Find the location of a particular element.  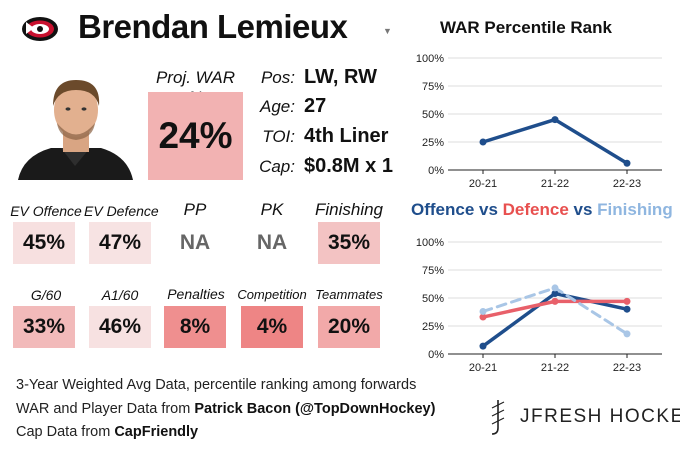

pp-label: PP is located at coordinates (195, 209).